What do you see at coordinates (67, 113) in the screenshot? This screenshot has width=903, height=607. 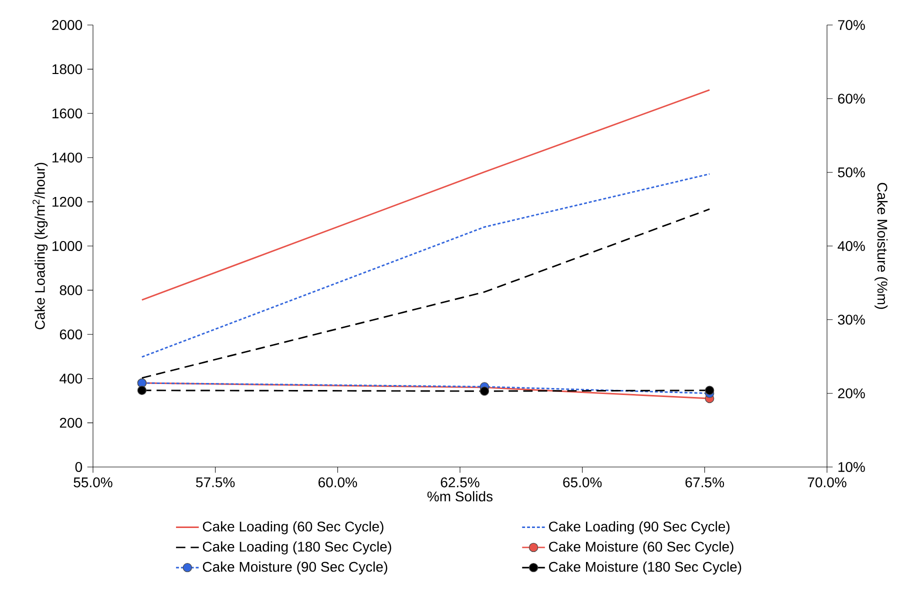 I see `y-tick-label: 1600` at bounding box center [67, 113].